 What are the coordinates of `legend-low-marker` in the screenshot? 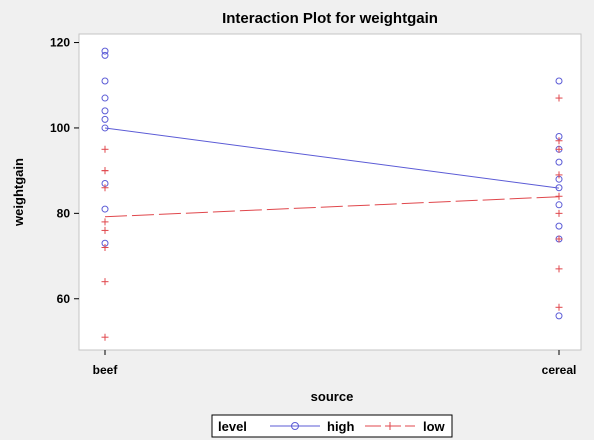 It's located at (390, 426).